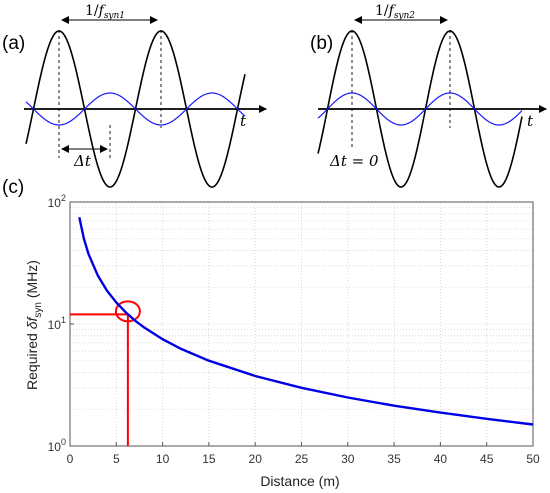  What do you see at coordinates (13, 187) in the screenshot?
I see `panel-c-label: (c)` at bounding box center [13, 187].